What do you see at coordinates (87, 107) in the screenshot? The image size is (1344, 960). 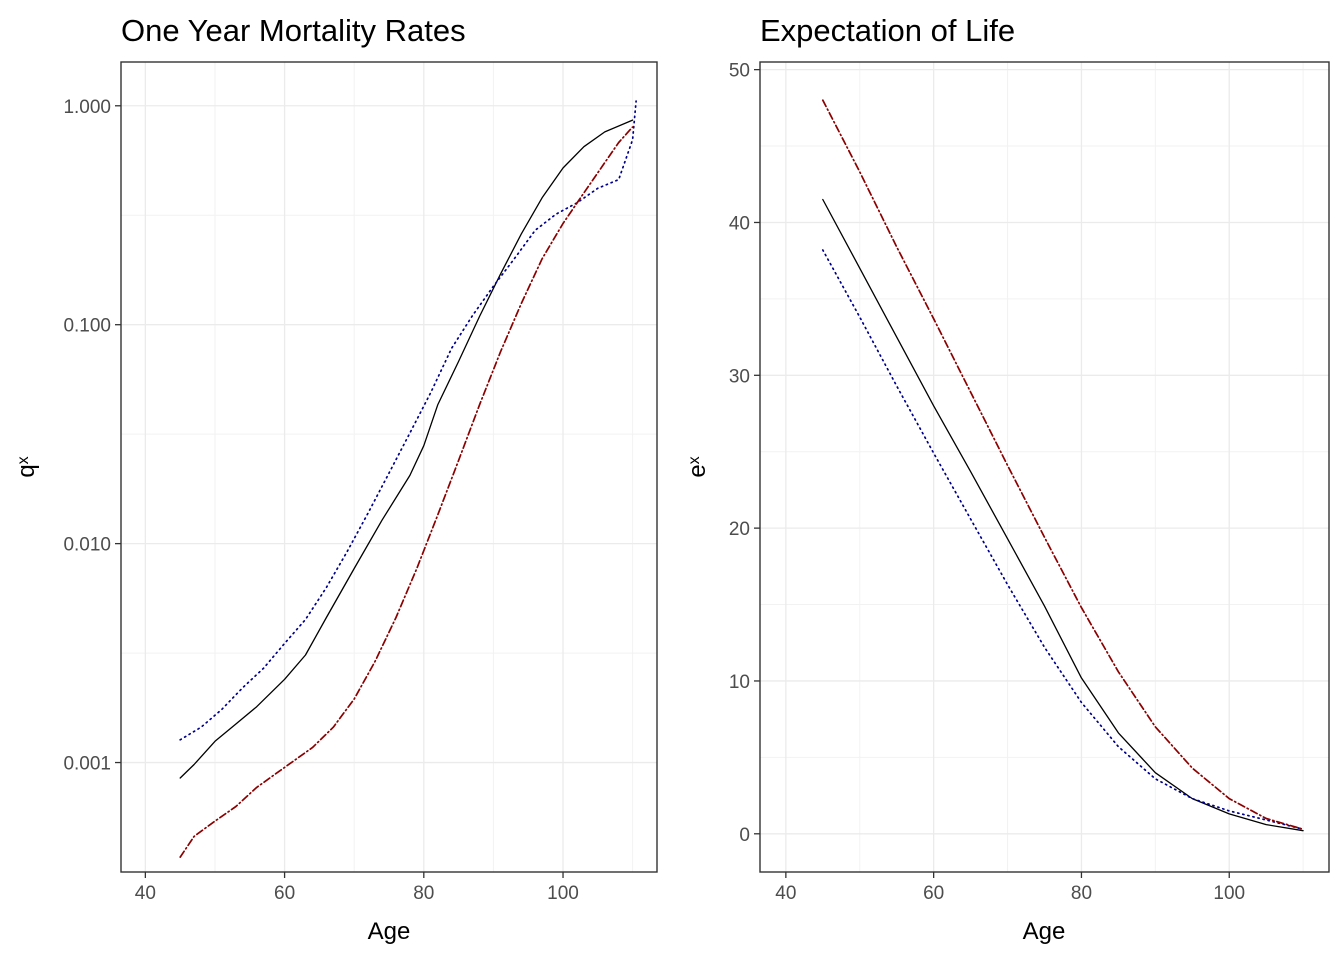 I see `y-tick-label: 1.000` at bounding box center [87, 107].